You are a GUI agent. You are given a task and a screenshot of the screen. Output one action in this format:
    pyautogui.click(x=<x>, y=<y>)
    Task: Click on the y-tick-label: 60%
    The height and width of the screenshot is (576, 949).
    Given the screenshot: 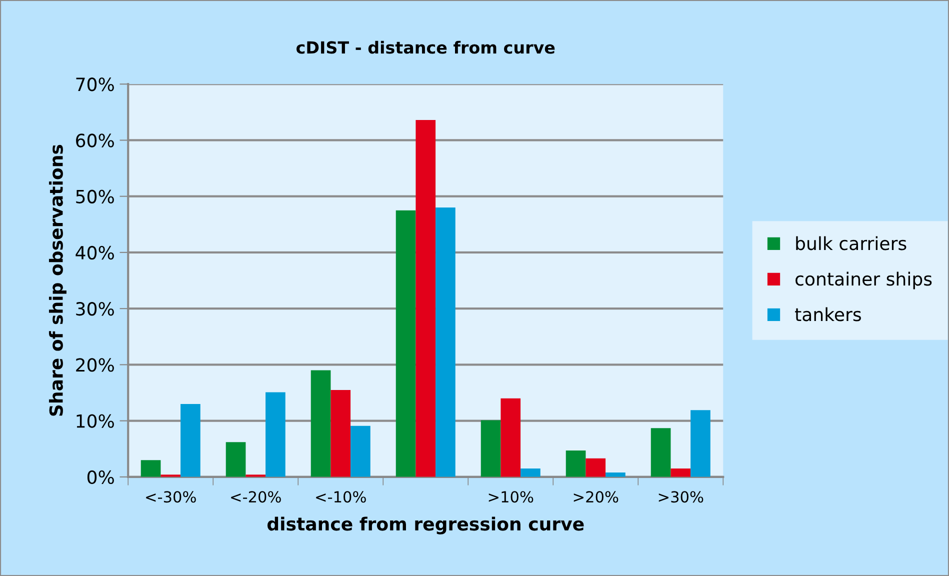 What is the action you would take?
    pyautogui.click(x=95, y=141)
    